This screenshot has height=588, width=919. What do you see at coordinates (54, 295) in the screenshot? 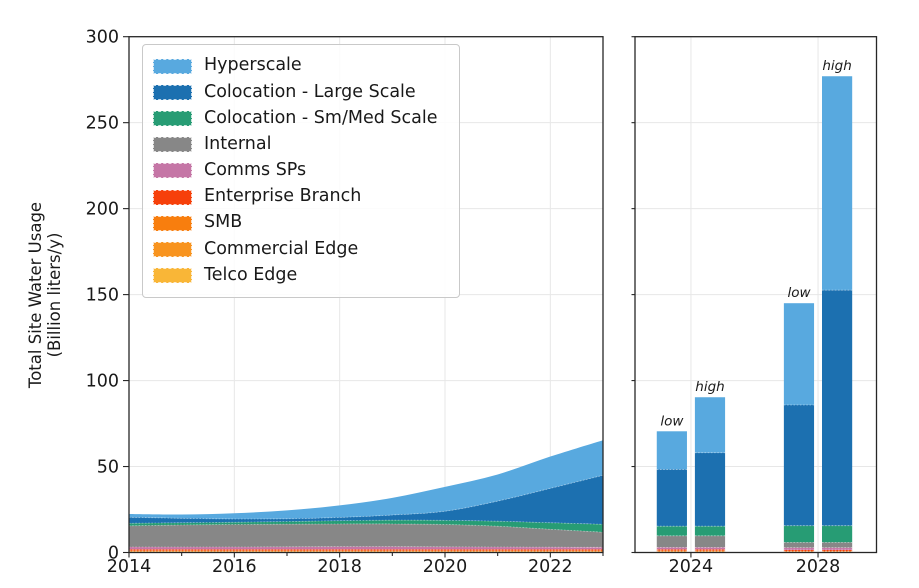
I see `y-axis-label-line2: (Billion liters/y)` at bounding box center [54, 295].